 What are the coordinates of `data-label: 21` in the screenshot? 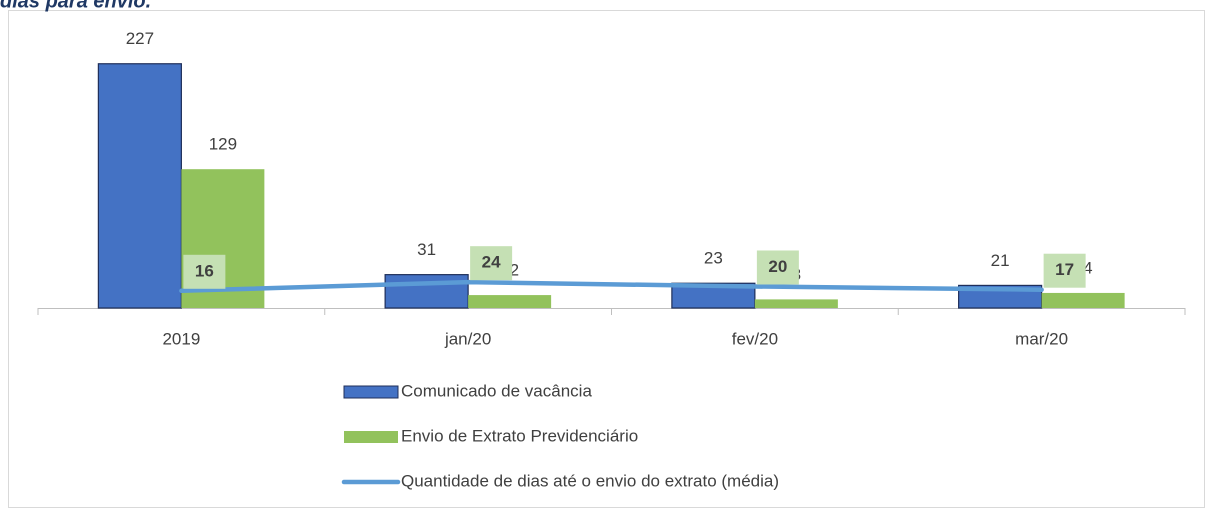 It's located at (1000, 260).